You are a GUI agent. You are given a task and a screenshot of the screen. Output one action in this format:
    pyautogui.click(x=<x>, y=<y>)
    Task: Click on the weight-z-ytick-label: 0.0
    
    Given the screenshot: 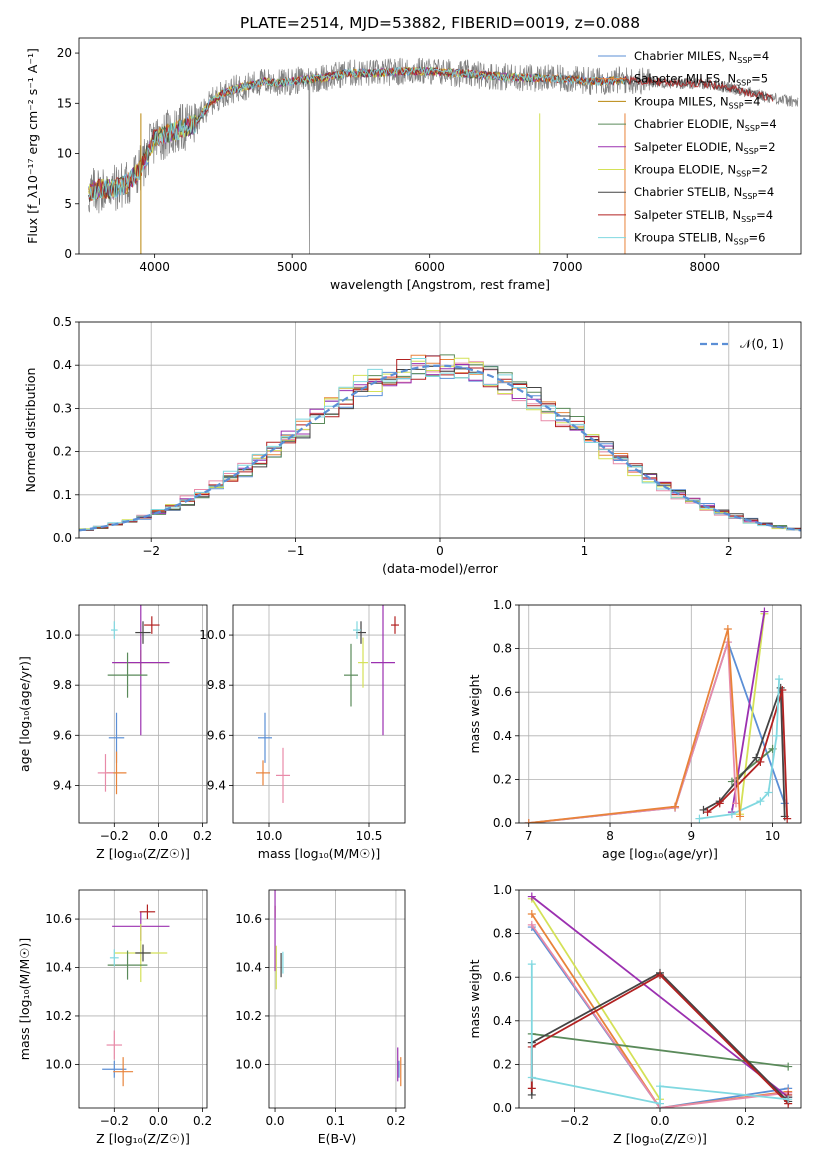 What is the action you would take?
    pyautogui.click(x=502, y=1108)
    